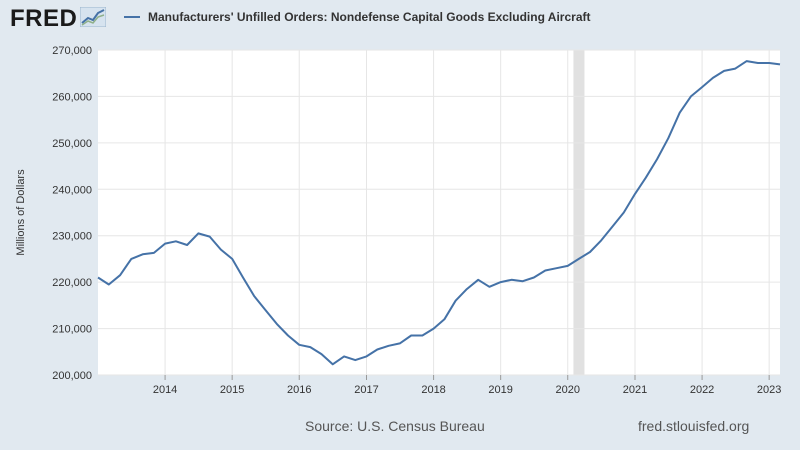  I want to click on x-tick-label: 2018, so click(433, 390).